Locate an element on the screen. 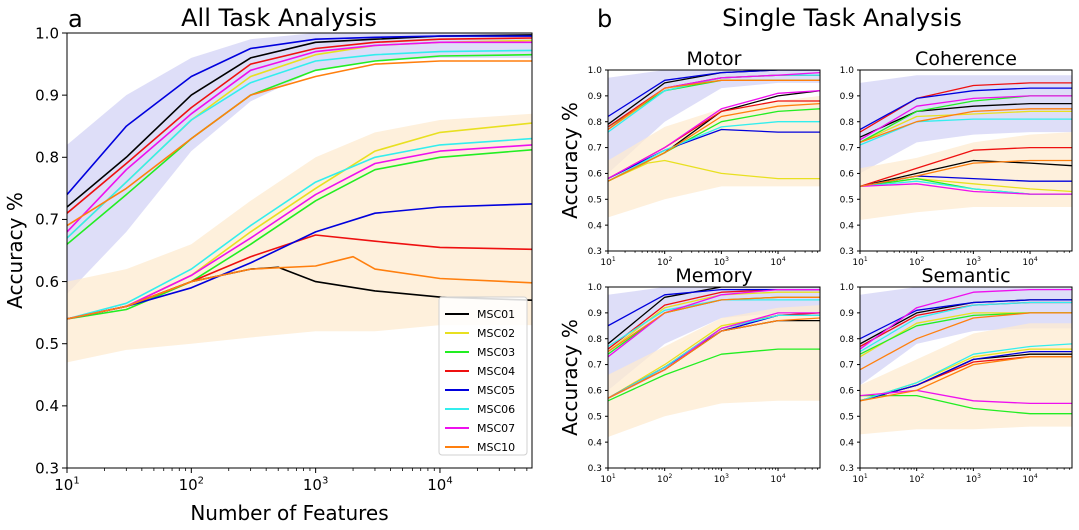 The image size is (1079, 530). legend-label-msc06: MSC06 is located at coordinates (496, 409).